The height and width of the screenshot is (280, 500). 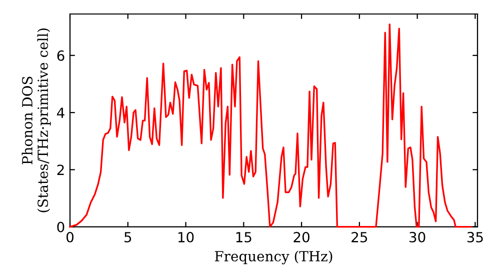 I want to click on y-tick-label: 4, so click(x=60, y=113).